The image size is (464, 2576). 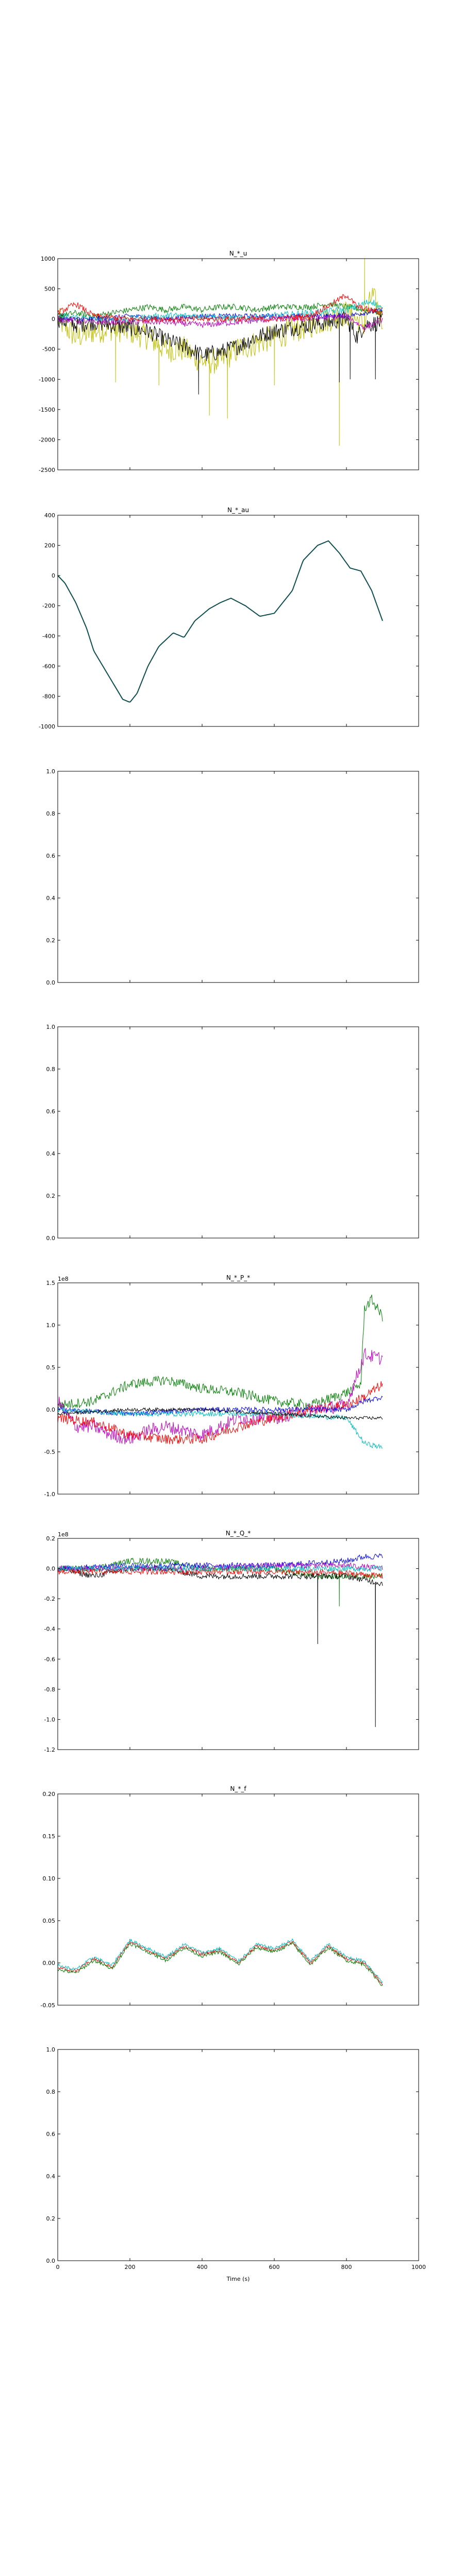 What do you see at coordinates (48, 259) in the screenshot?
I see `y-tick-label: 1000` at bounding box center [48, 259].